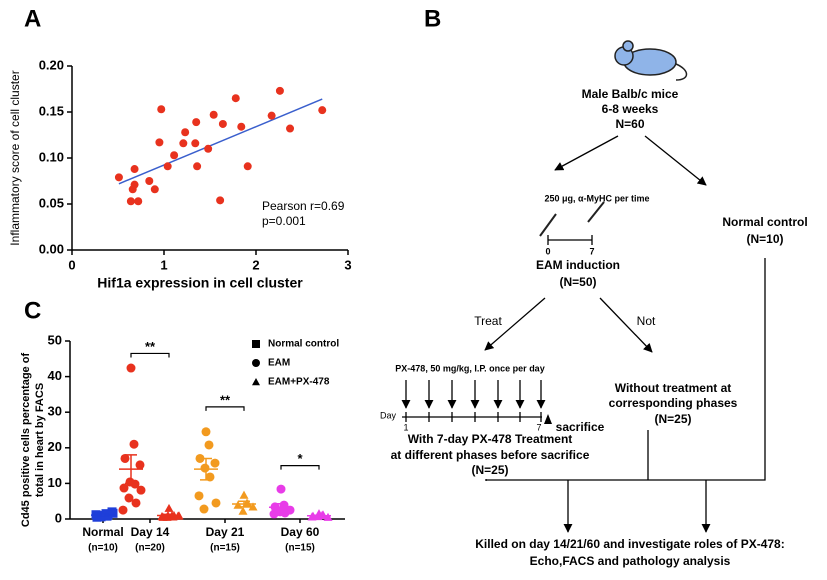  I want to click on timeline, so click(476, 402).